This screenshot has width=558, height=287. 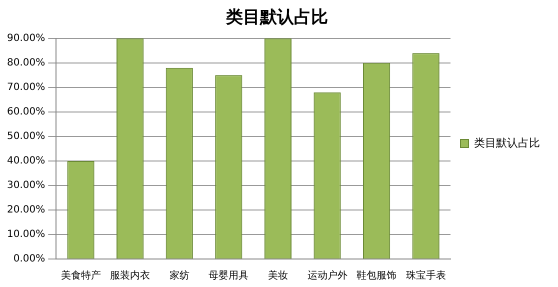 What do you see at coordinates (26, 63) in the screenshot?
I see `y-tick-label: 80.00%` at bounding box center [26, 63].